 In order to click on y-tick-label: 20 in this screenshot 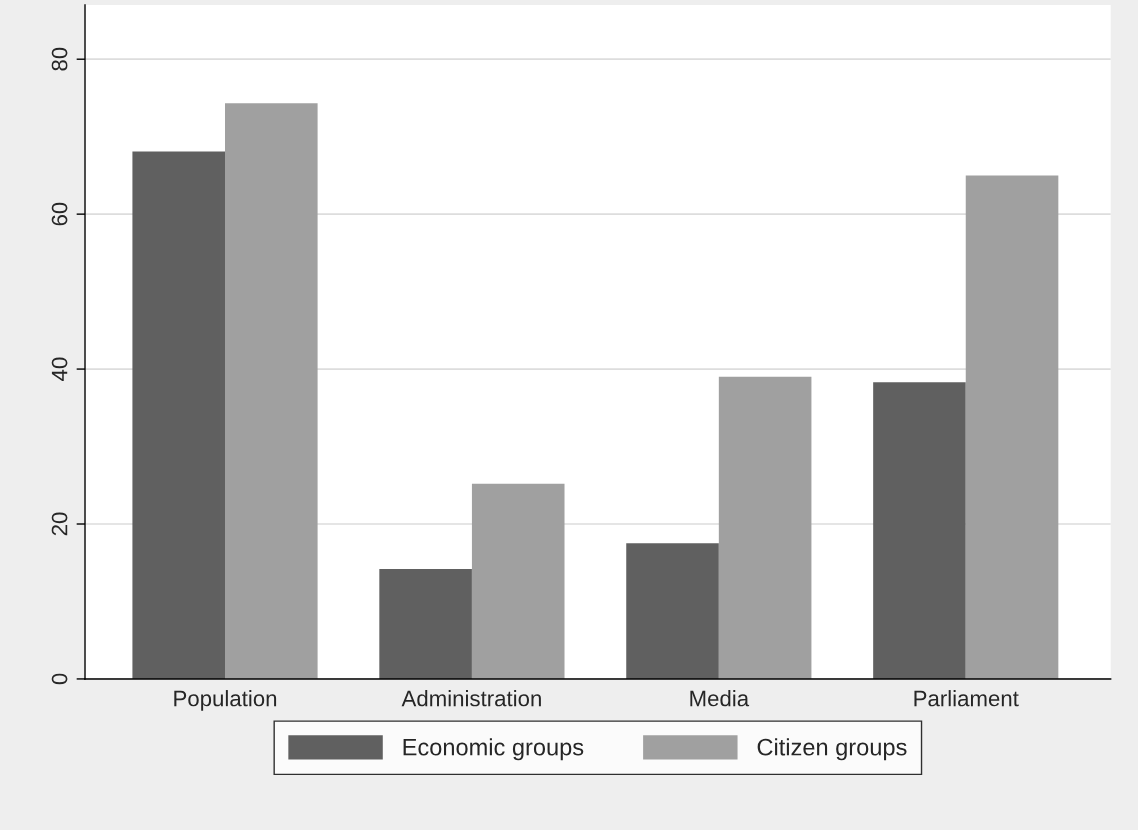, I will do `click(59, 524)`.